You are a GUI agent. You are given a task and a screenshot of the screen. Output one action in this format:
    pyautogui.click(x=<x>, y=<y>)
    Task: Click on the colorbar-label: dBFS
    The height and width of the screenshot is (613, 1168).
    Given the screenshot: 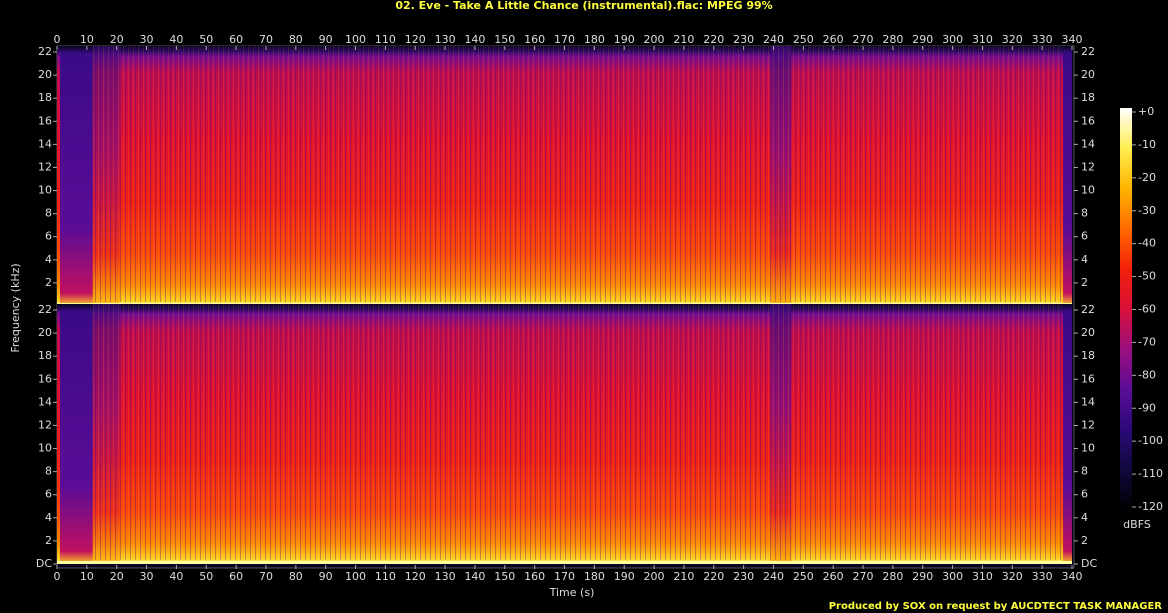 What is the action you would take?
    pyautogui.click(x=1137, y=524)
    